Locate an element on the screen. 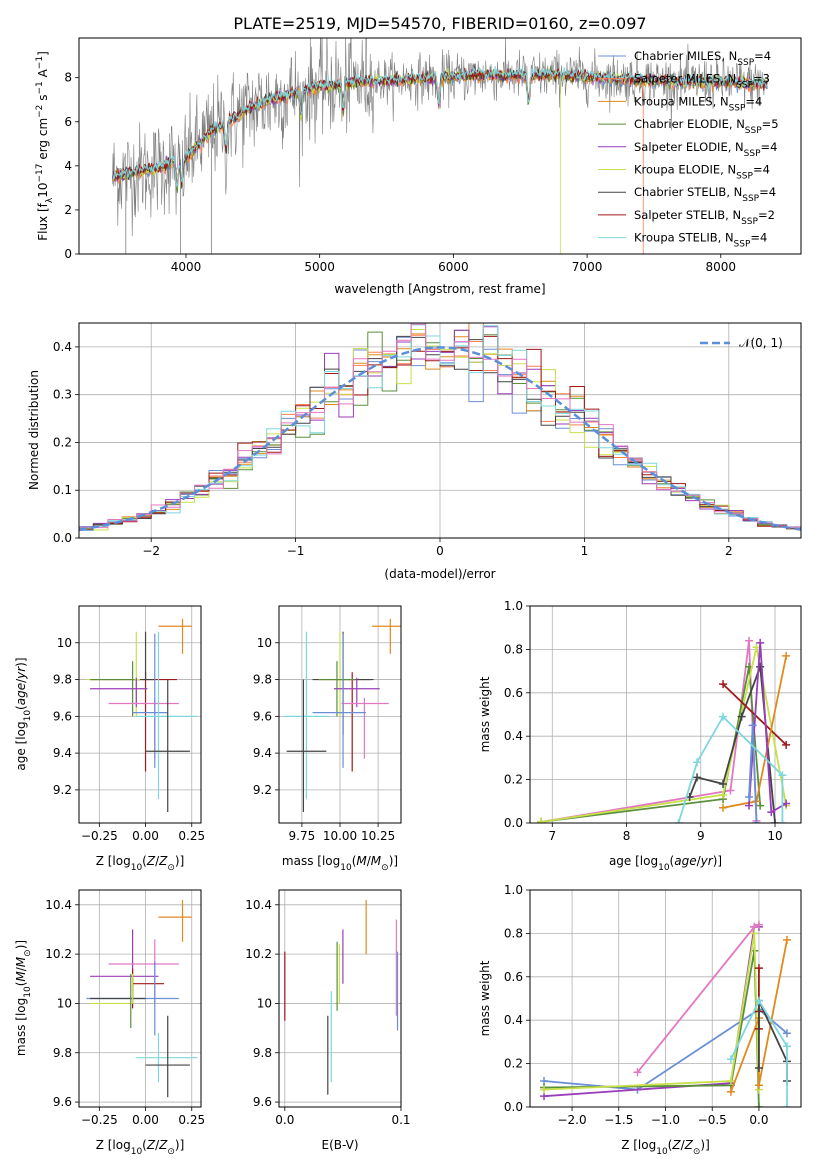  x-axis-label: Z [log10(Z/Z⊙)] is located at coordinates (665, 1147).